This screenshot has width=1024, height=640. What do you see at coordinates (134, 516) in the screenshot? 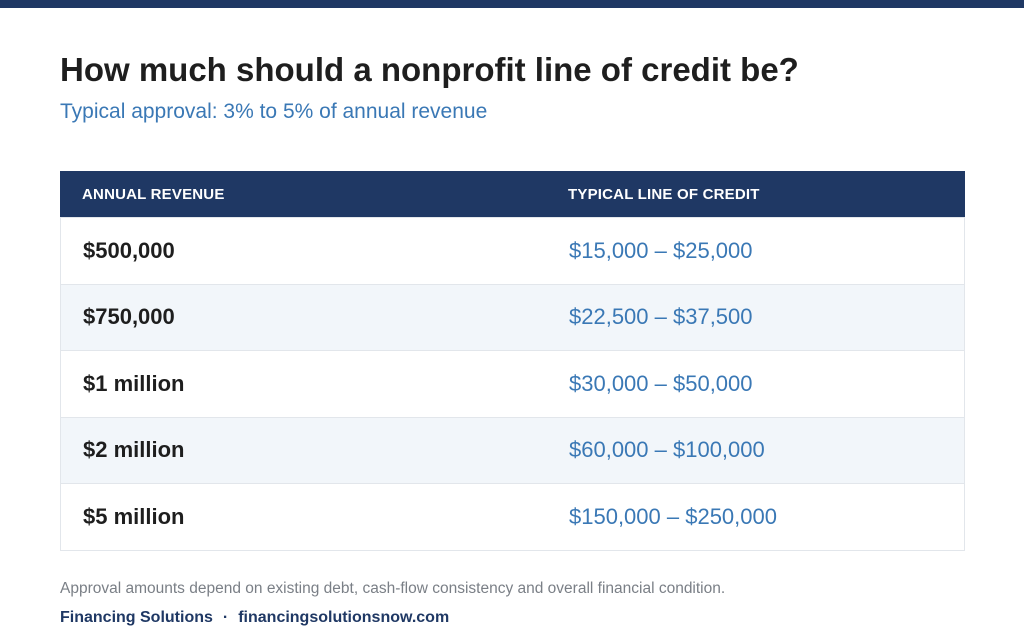
I see `revenue-cell: $5 million` at bounding box center [134, 516].